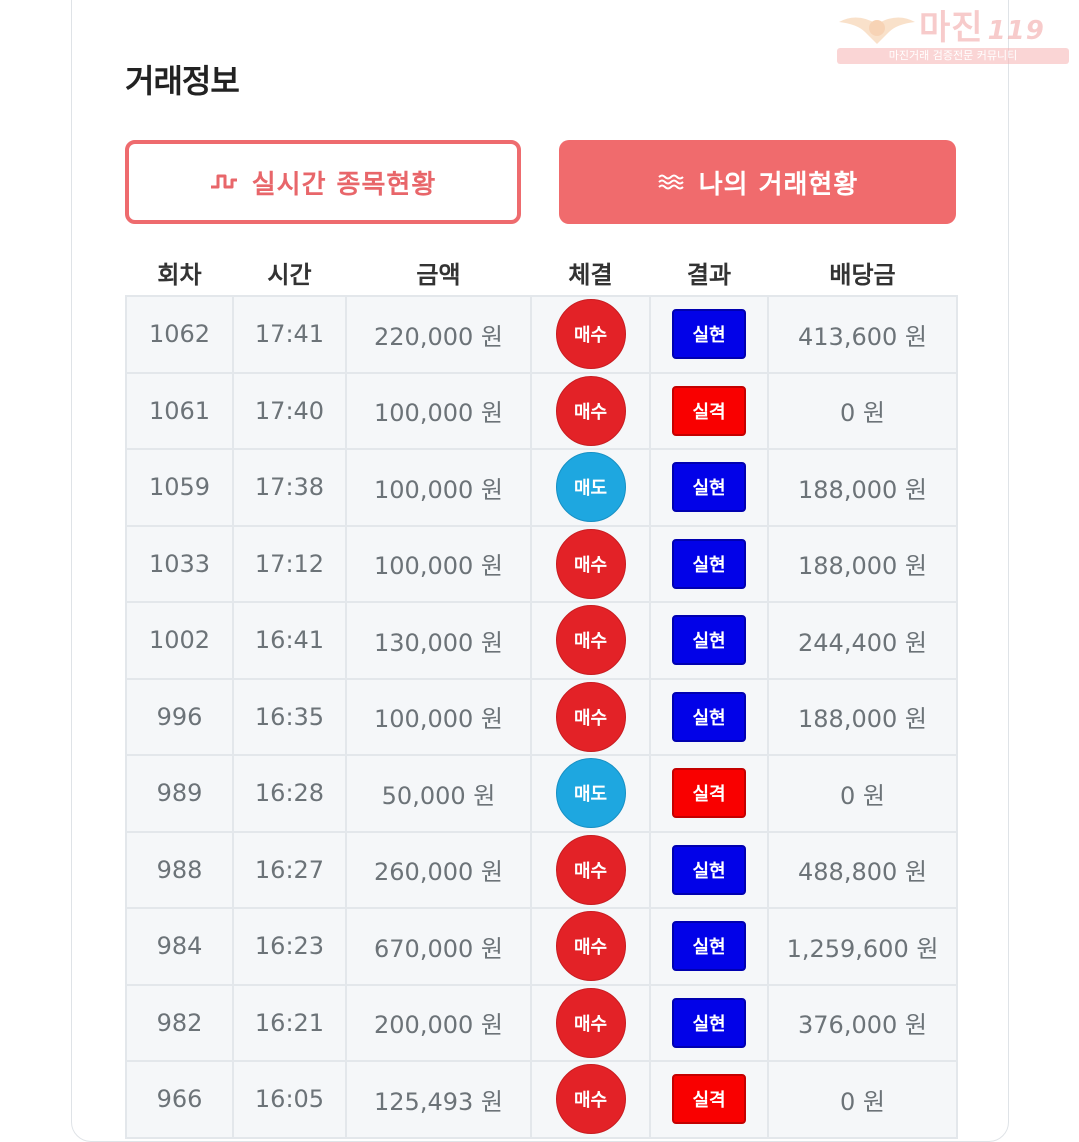 Image resolution: width=1079 pixels, height=1142 pixels. Describe the element at coordinates (179, 275) in the screenshot. I see `header-round: 회차` at that location.